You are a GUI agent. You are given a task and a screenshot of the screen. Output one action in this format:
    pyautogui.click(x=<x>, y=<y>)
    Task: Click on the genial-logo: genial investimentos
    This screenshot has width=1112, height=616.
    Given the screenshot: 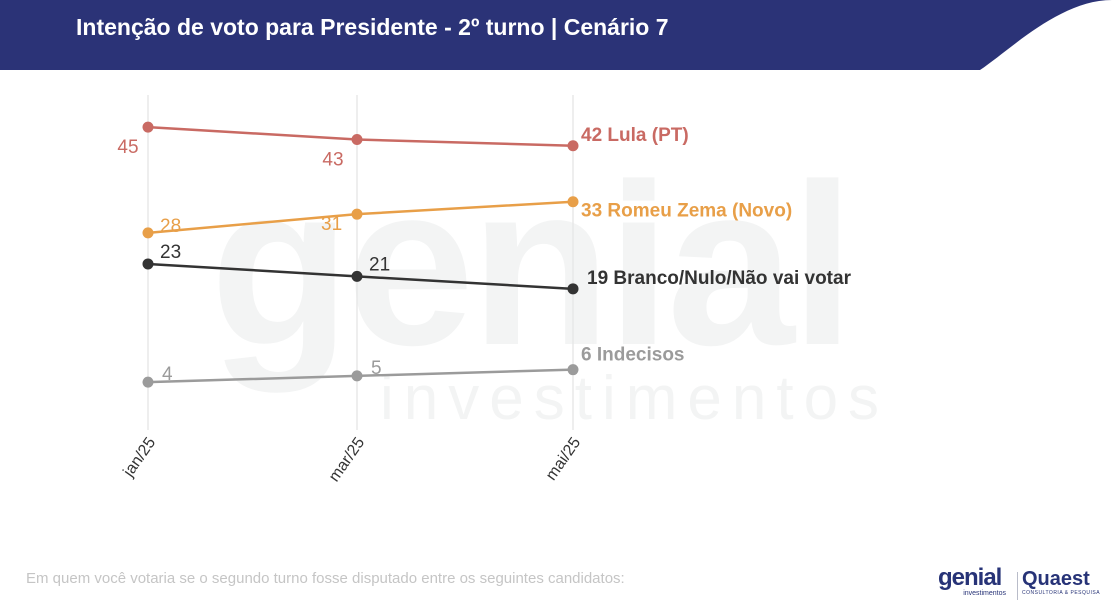 What is the action you would take?
    pyautogui.click(x=976, y=582)
    